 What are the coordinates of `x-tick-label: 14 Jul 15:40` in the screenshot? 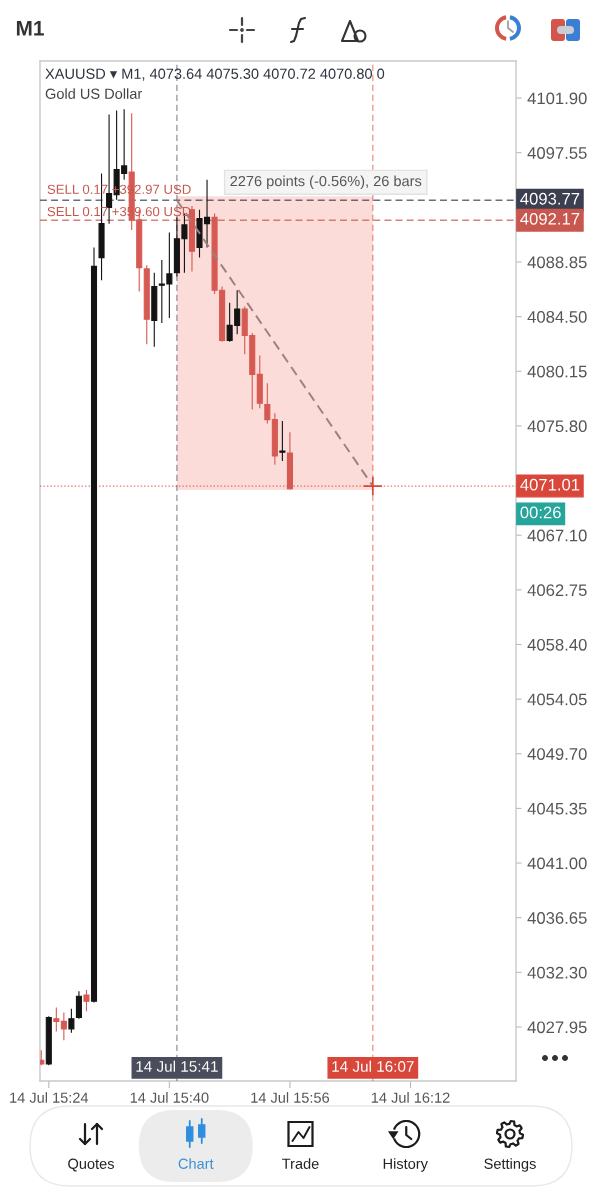 It's located at (169, 1097).